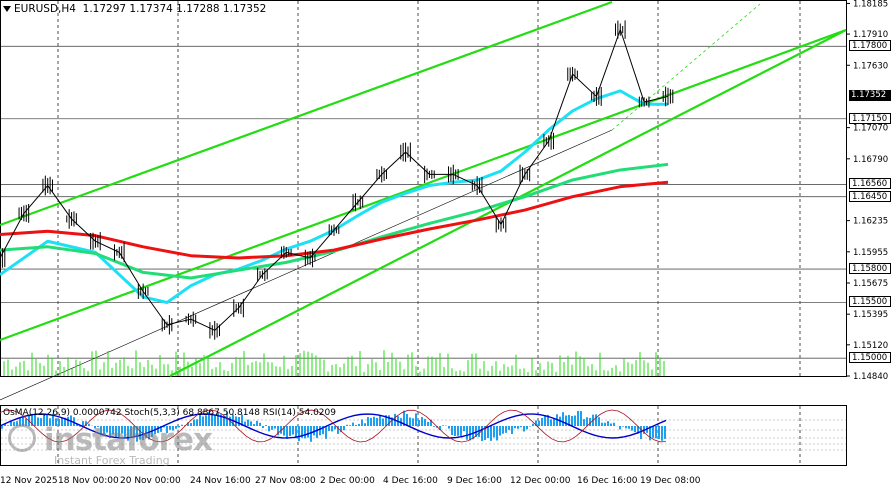 The image size is (894, 491). What do you see at coordinates (607, 481) in the screenshot?
I see `time-label: 16 Dec 16:00` at bounding box center [607, 481].